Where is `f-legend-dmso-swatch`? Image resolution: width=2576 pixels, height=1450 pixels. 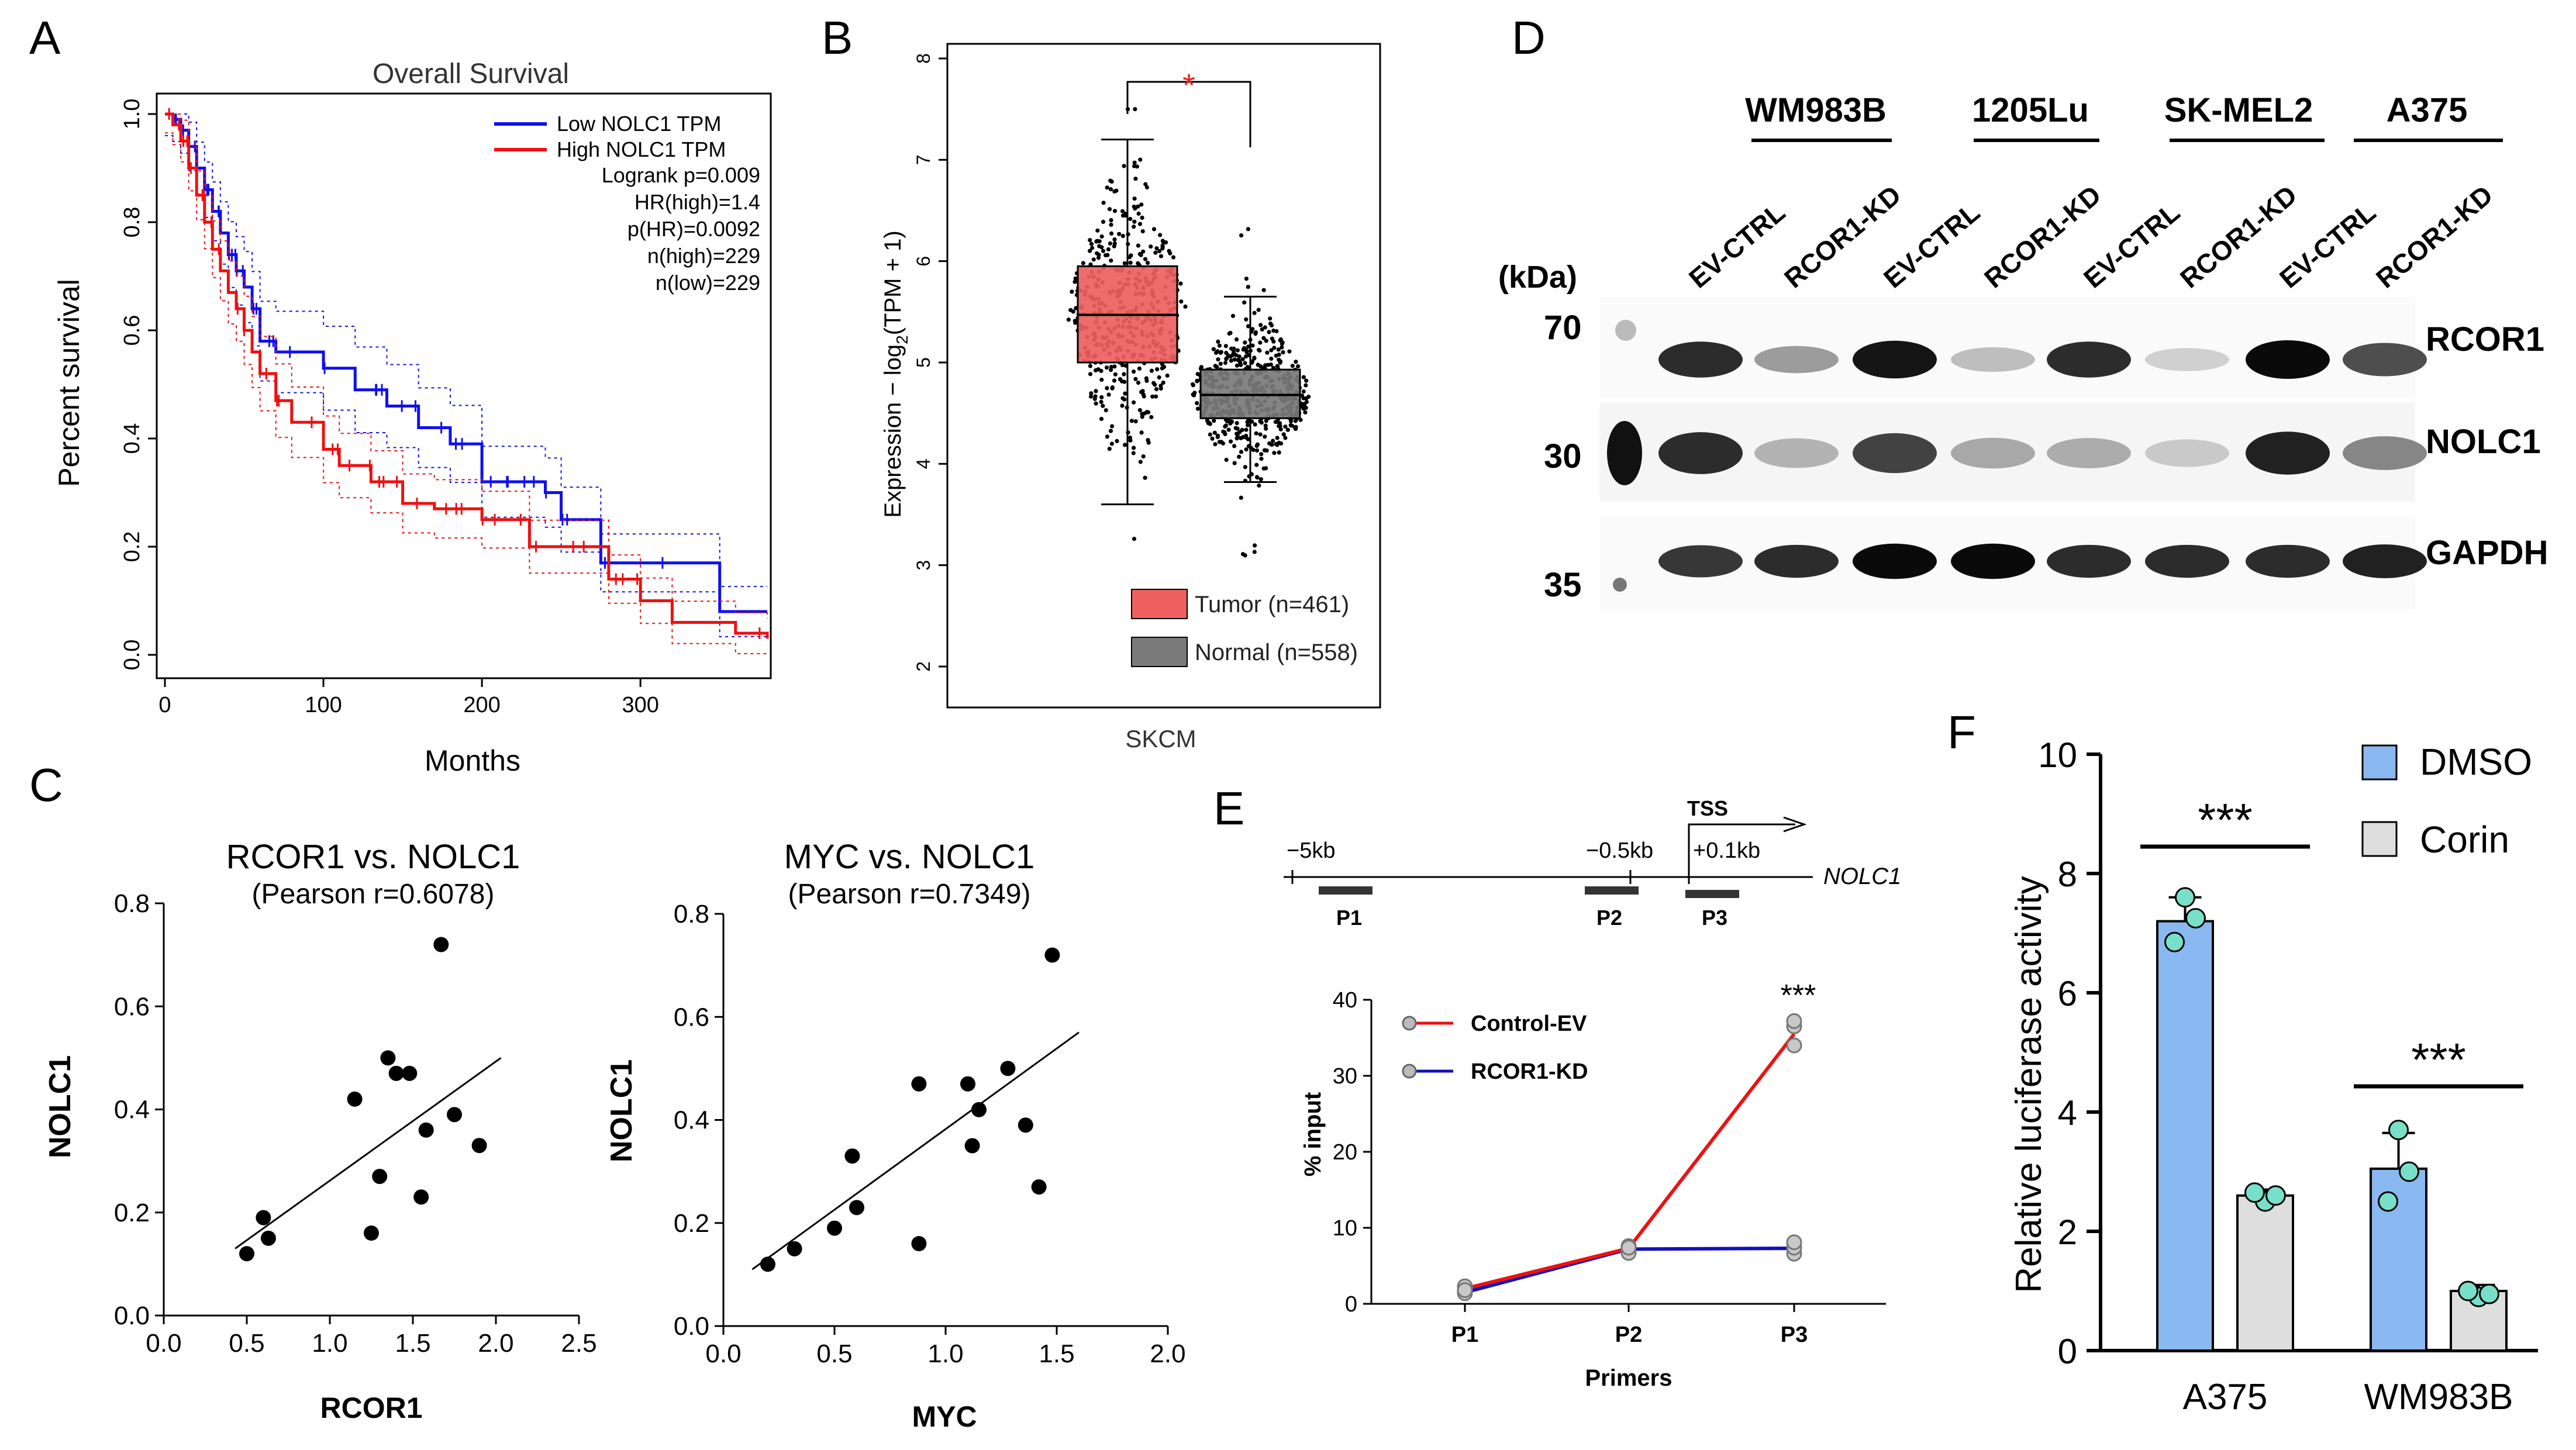
f-legend-dmso-swatch is located at coordinates (2380, 763).